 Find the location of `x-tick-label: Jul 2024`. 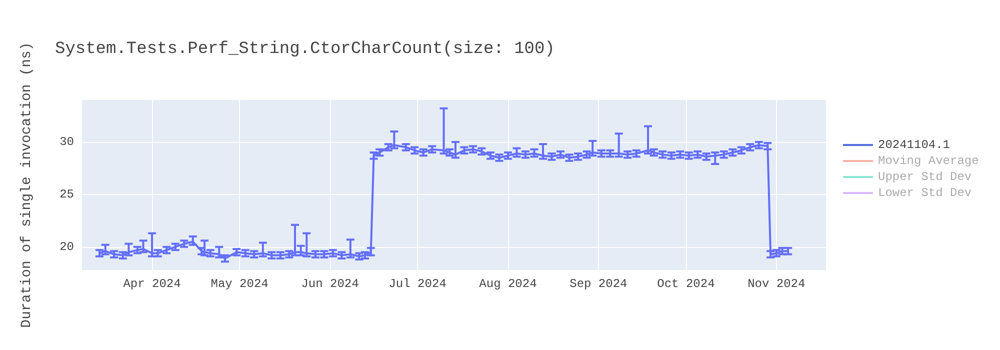

x-tick-label: Jul 2024 is located at coordinates (417, 284).